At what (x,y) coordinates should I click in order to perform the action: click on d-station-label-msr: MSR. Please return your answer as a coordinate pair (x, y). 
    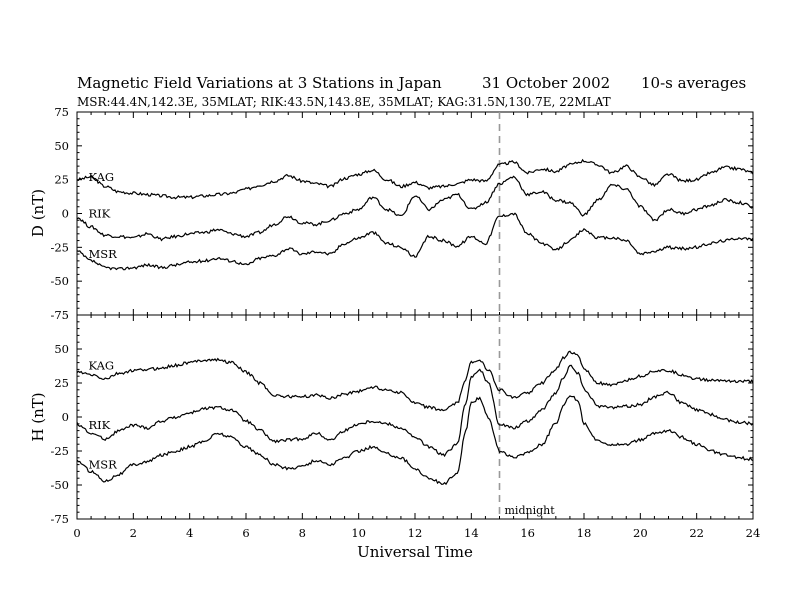
    Looking at the image, I should click on (102, 254).